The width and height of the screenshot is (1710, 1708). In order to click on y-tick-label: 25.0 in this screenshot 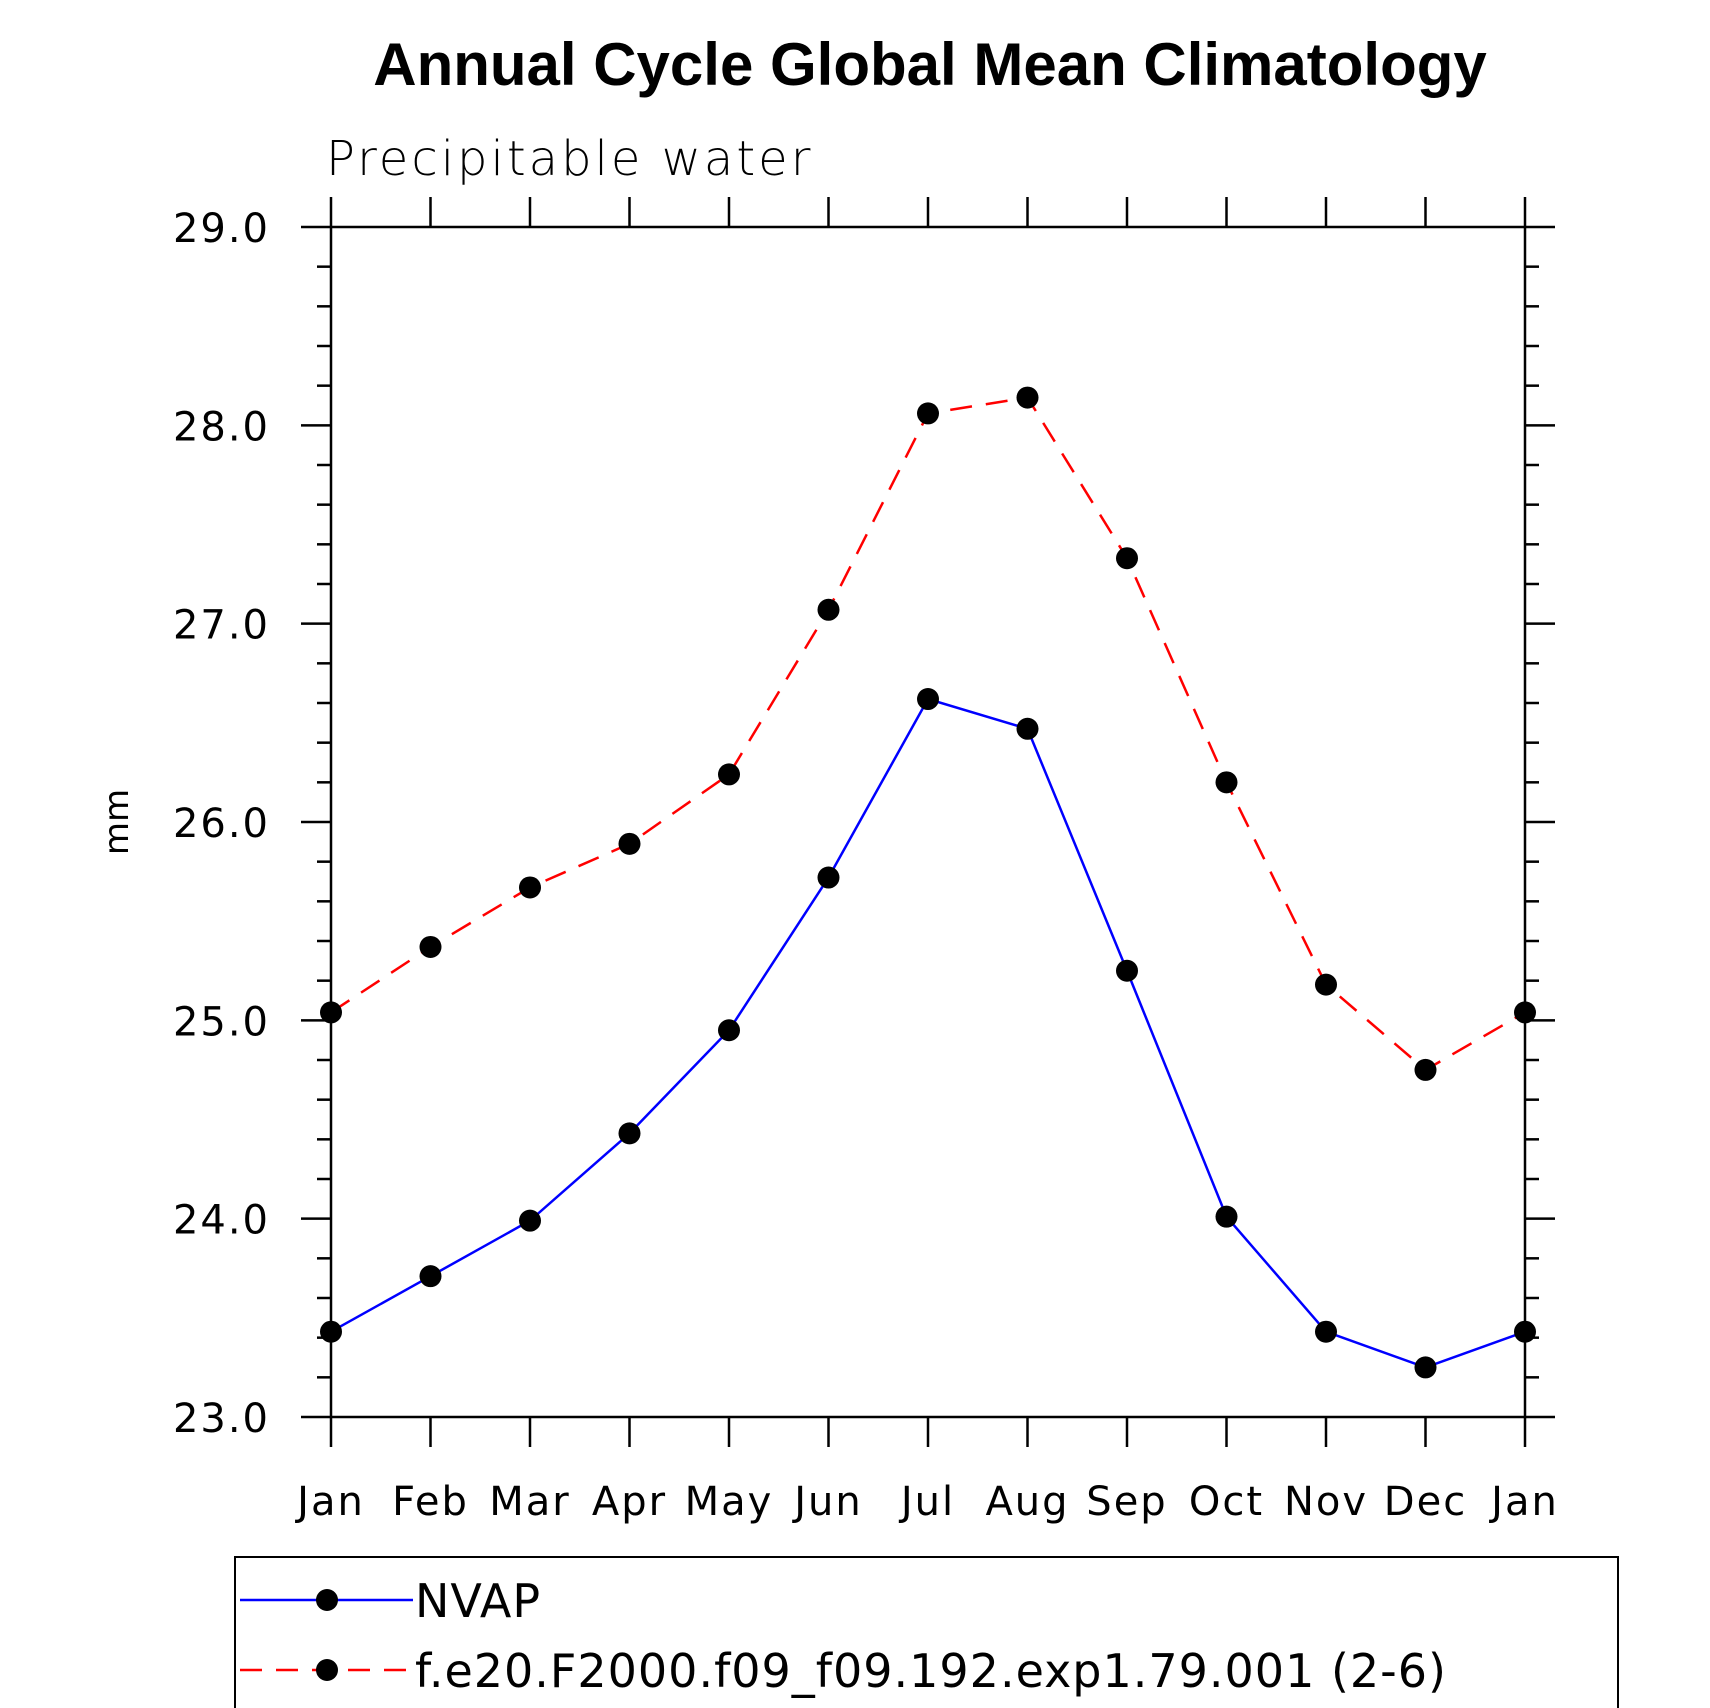, I will do `click(221, 1022)`.